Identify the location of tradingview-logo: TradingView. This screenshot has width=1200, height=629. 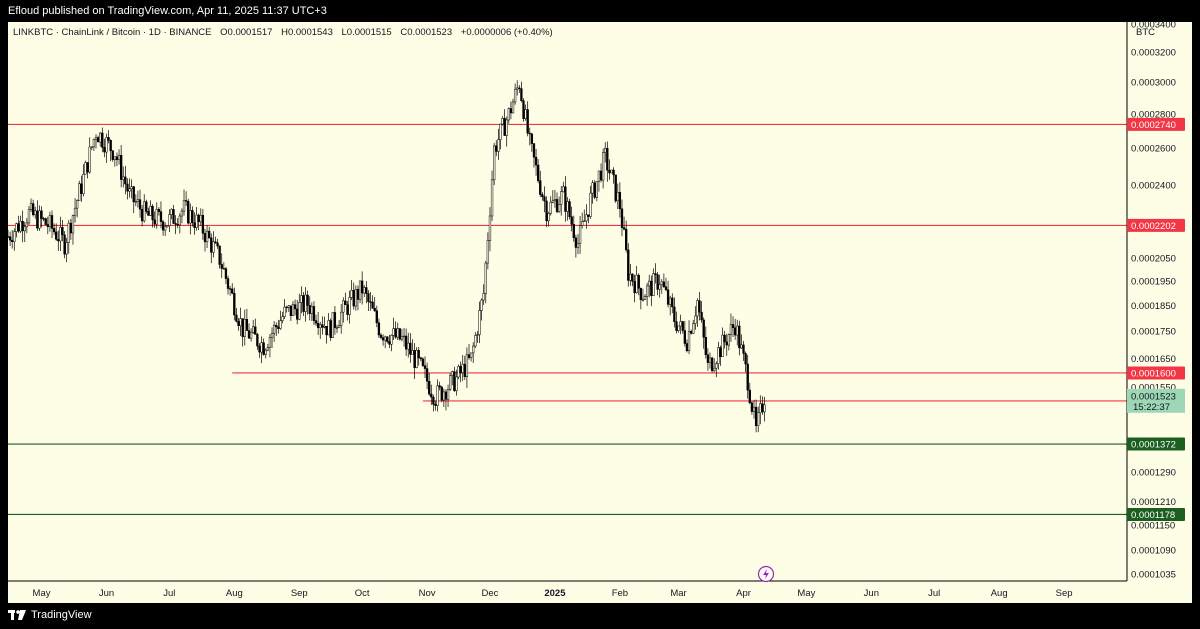
(50, 615).